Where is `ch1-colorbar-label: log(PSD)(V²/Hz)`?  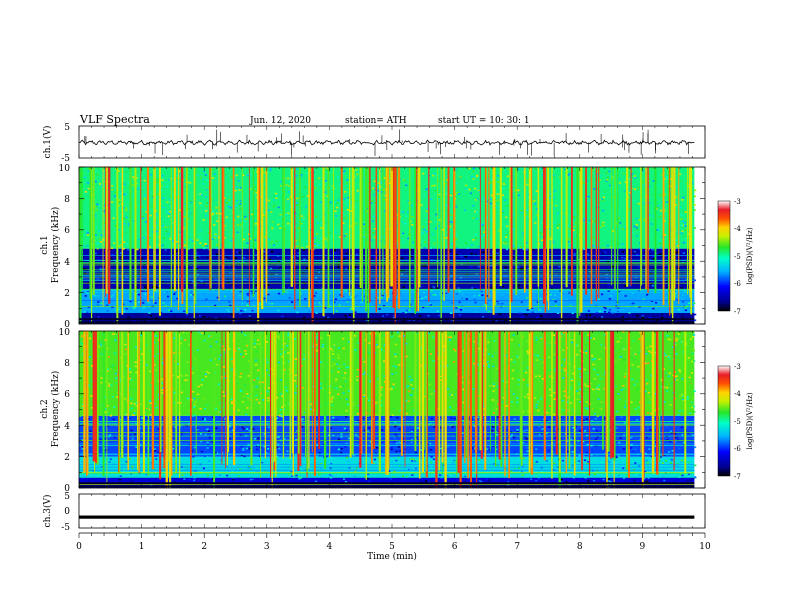 ch1-colorbar-label: log(PSD)(V²/Hz) is located at coordinates (750, 255).